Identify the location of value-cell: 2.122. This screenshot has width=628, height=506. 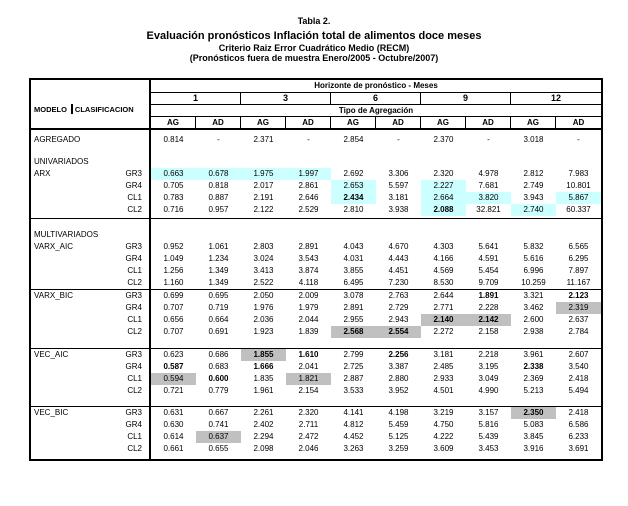
(263, 209).